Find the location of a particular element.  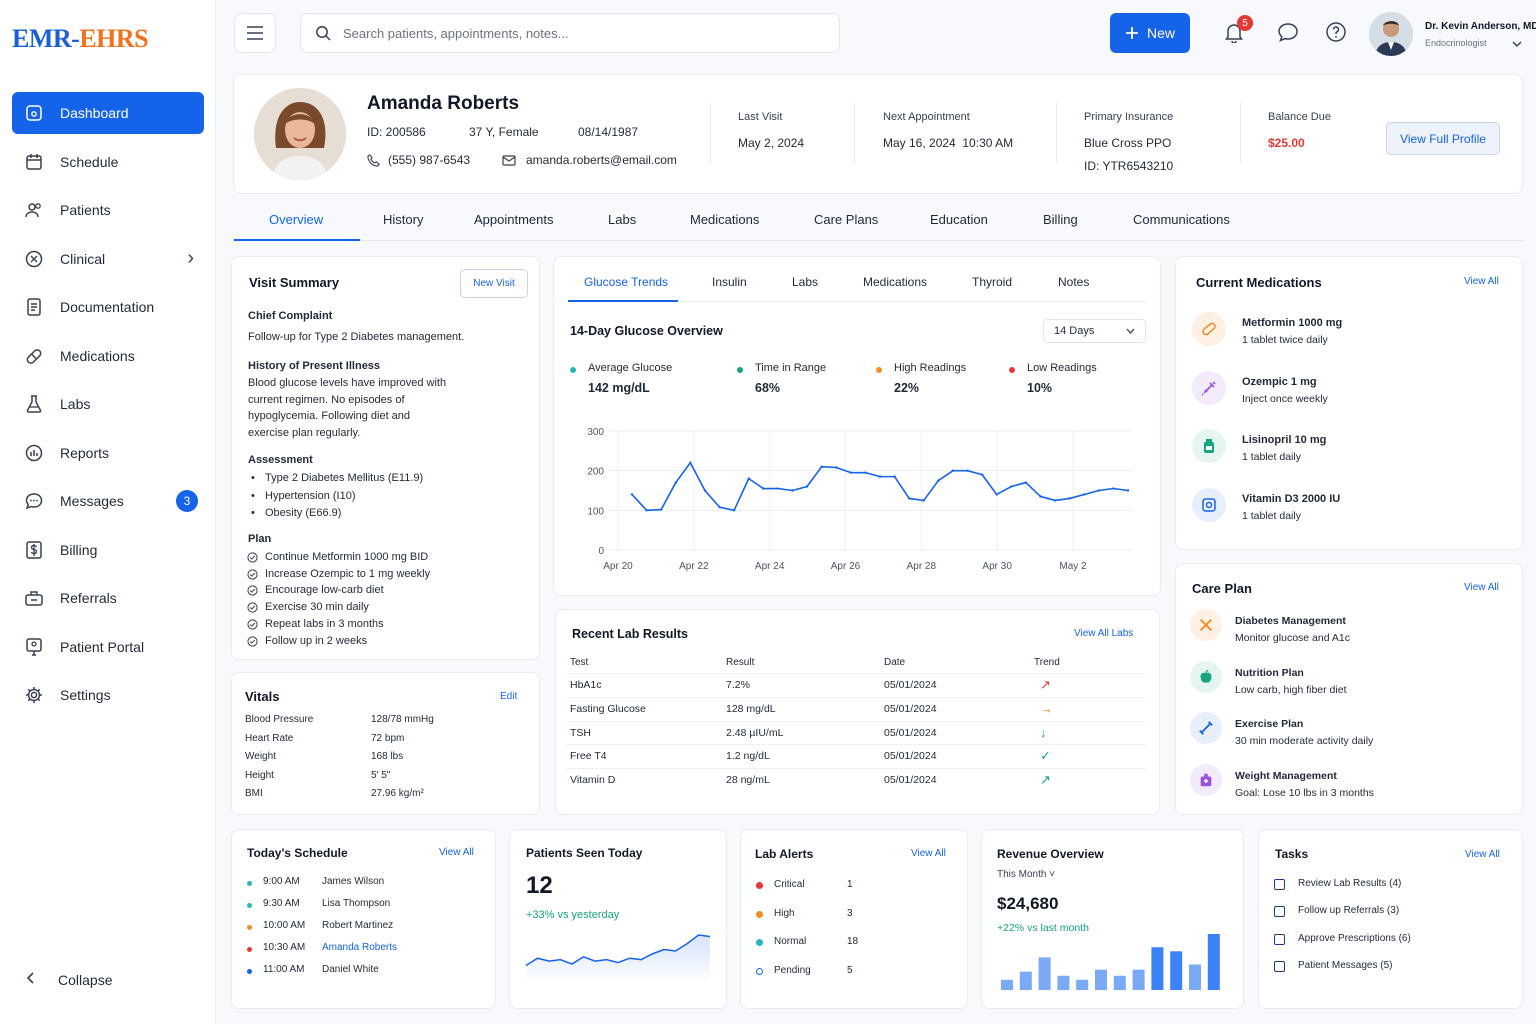

medication-name: Metformin 1000 mg is located at coordinates (1292, 323).